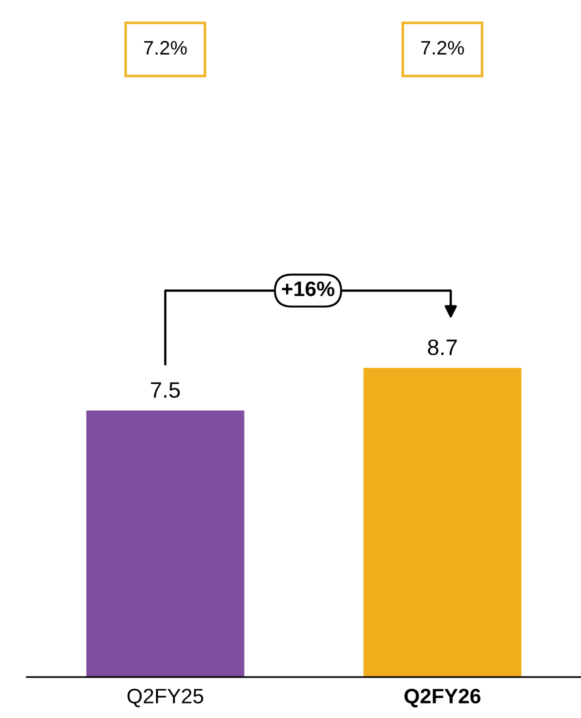 Image resolution: width=581 pixels, height=718 pixels. I want to click on data-label: 7.5, so click(165, 390).